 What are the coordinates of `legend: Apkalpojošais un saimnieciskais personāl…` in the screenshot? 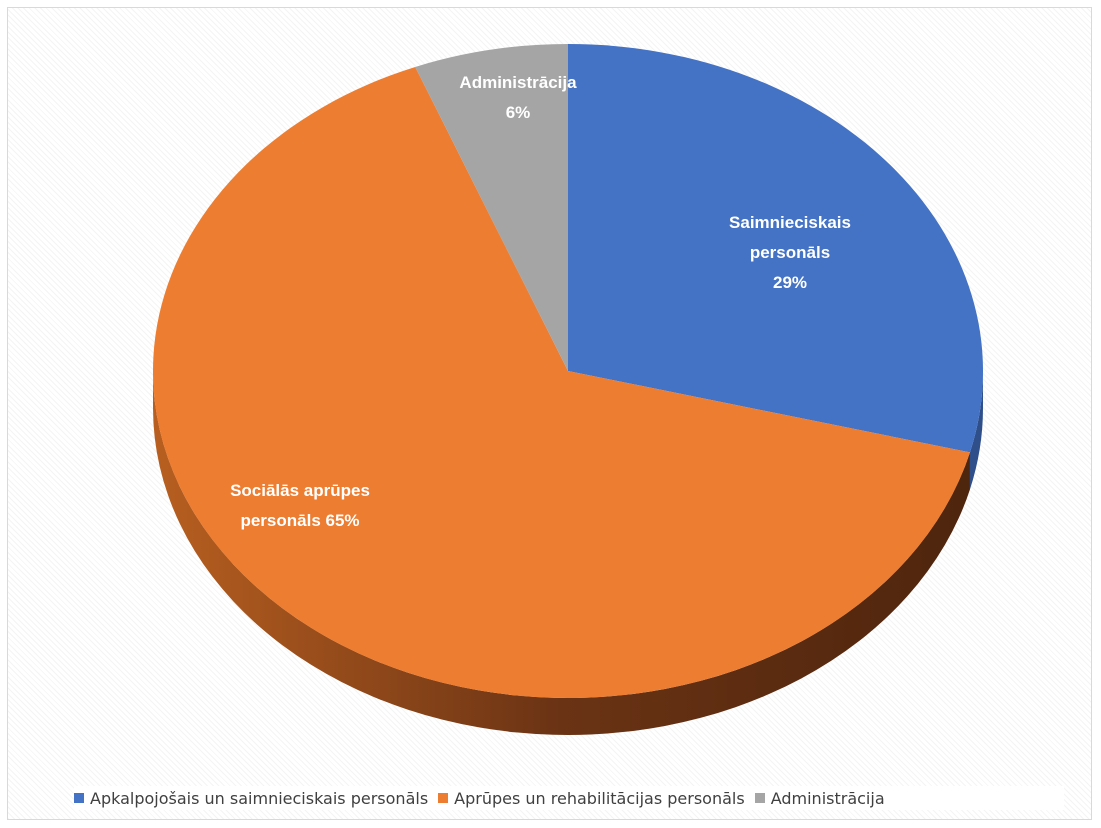 It's located at (569, 798).